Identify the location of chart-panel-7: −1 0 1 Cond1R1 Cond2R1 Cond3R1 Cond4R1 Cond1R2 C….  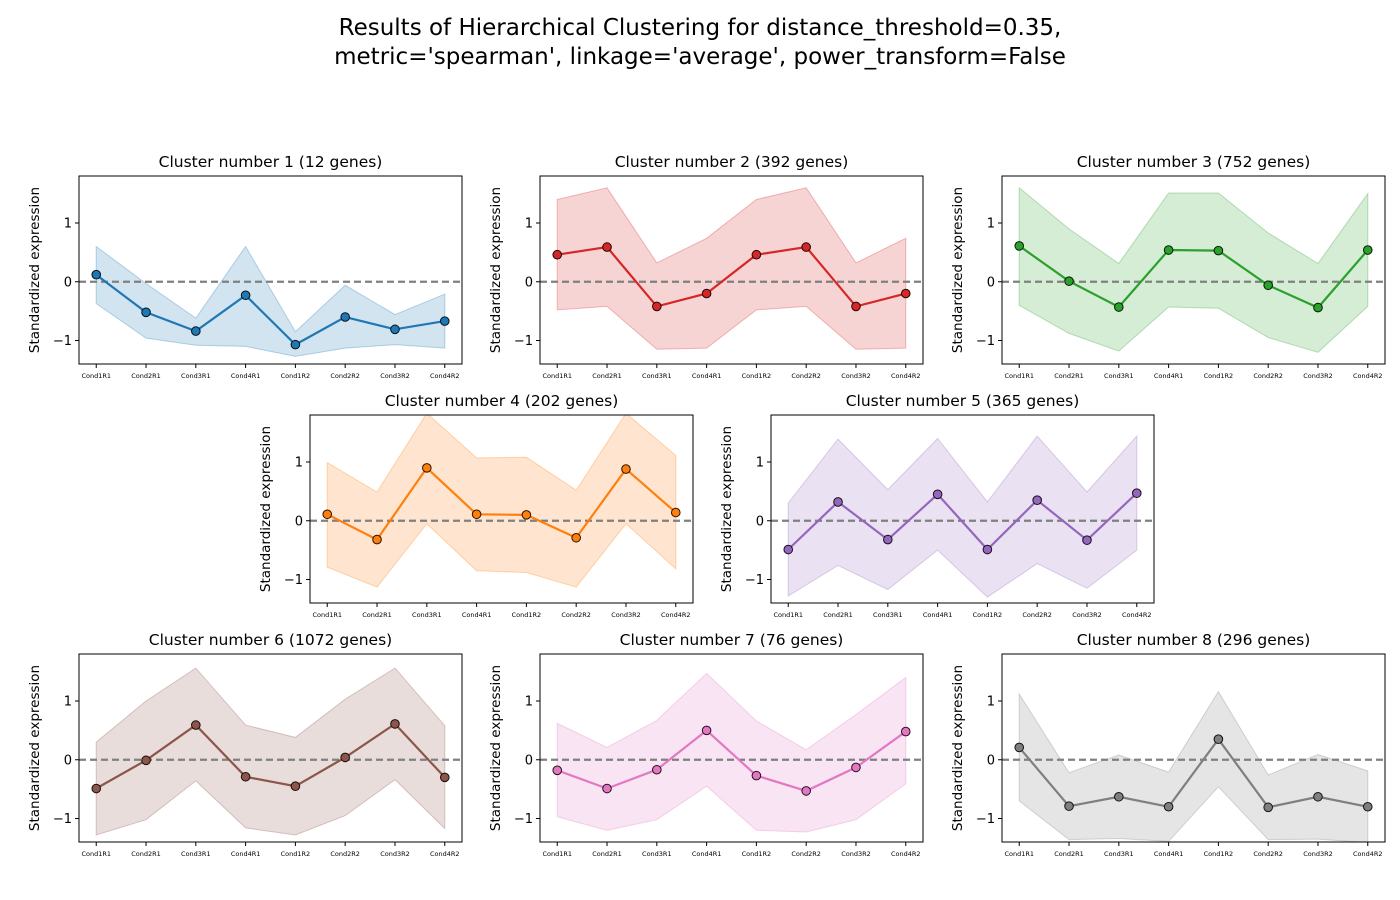
(706, 744).